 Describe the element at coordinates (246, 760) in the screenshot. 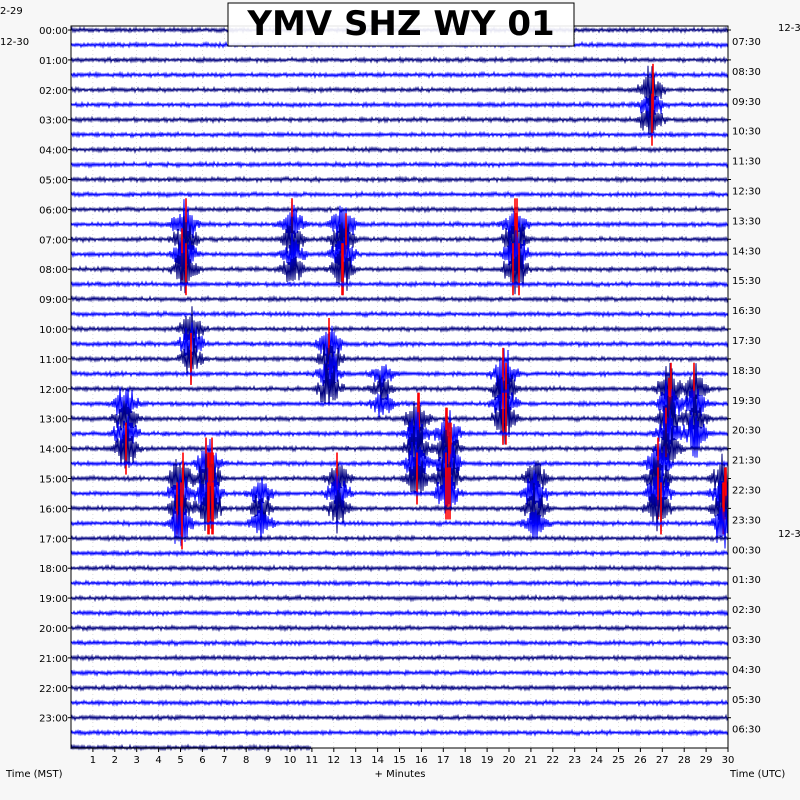

I see `x-tick-label: 8` at that location.